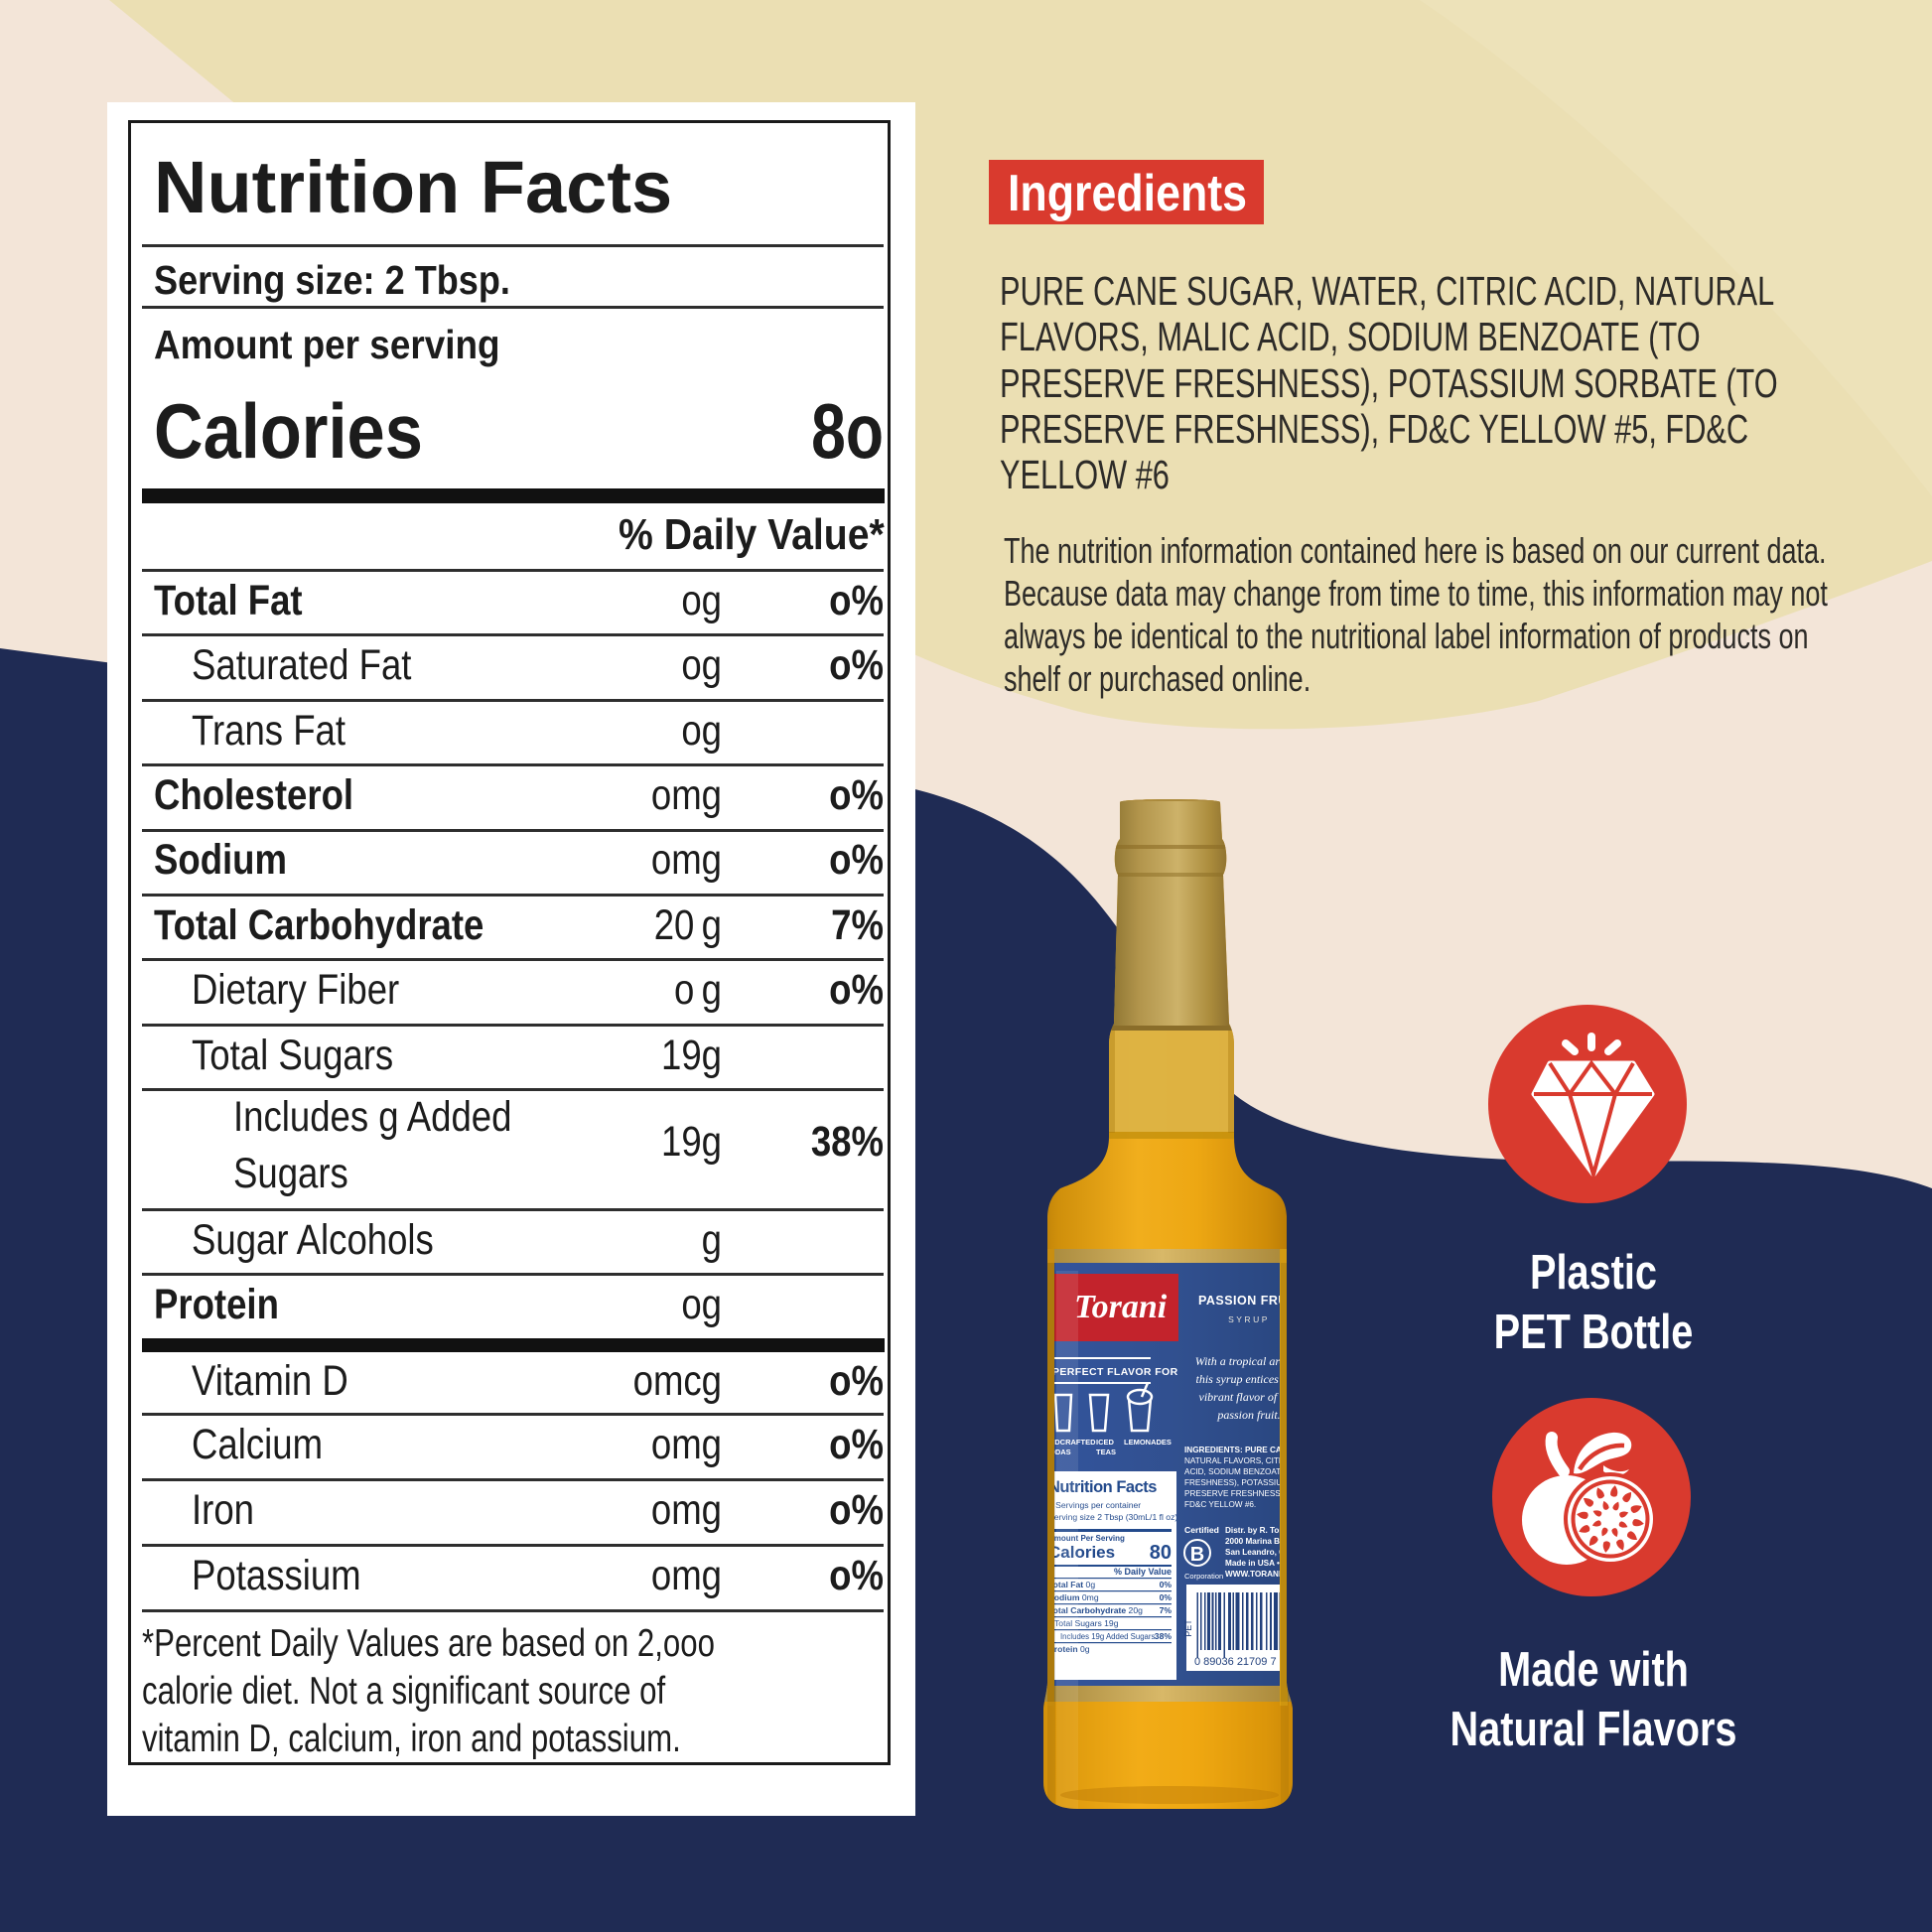 The height and width of the screenshot is (1932, 1932). Describe the element at coordinates (1249, 1379) in the screenshot. I see `svg-text: this syrup entices with` at that location.